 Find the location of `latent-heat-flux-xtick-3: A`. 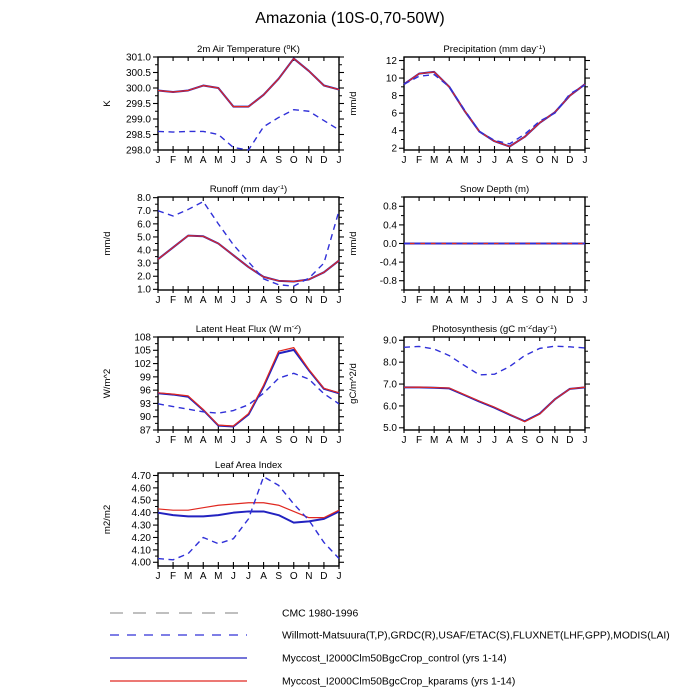

latent-heat-flux-xtick-3: A is located at coordinates (203, 440).